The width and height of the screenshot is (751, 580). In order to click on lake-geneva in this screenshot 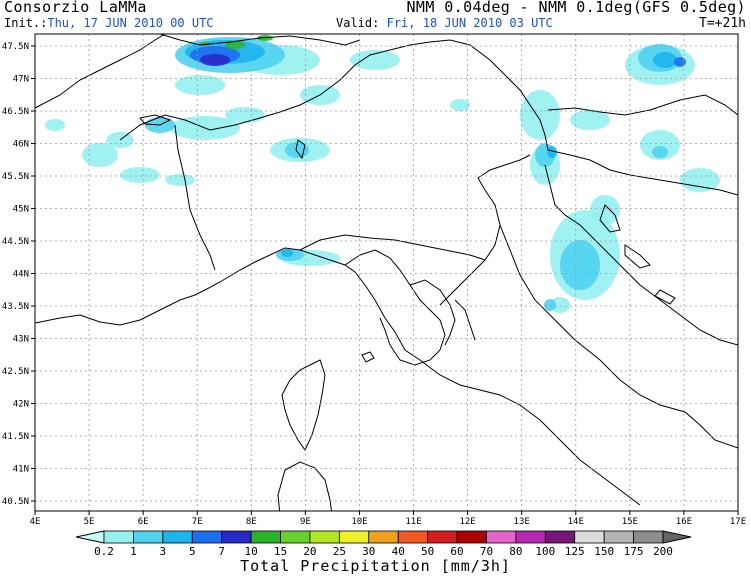, I will do `click(155, 120)`.